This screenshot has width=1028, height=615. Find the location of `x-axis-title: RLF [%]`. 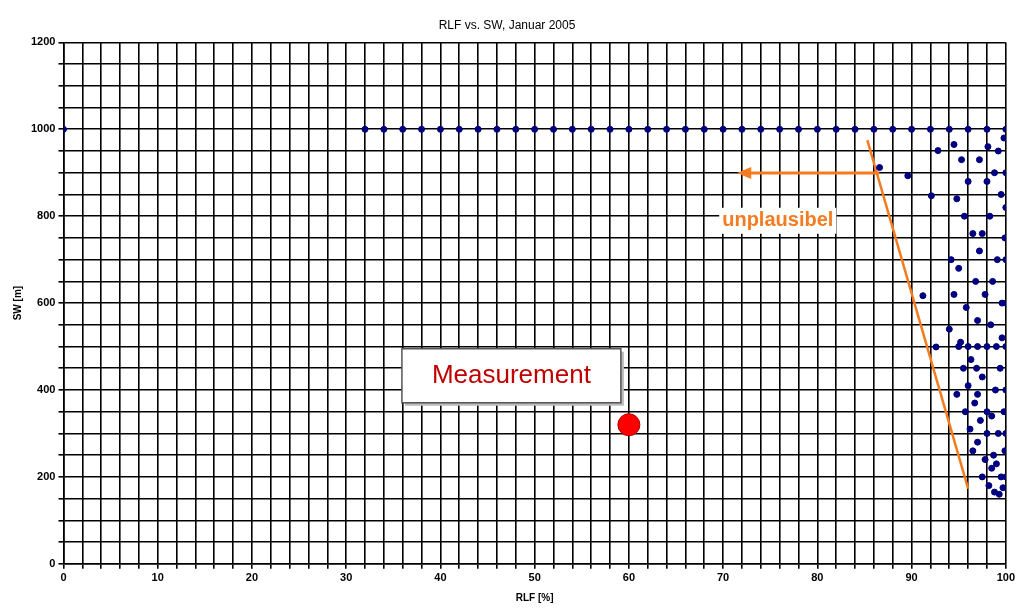

x-axis-title: RLF [%] is located at coordinates (534, 597).